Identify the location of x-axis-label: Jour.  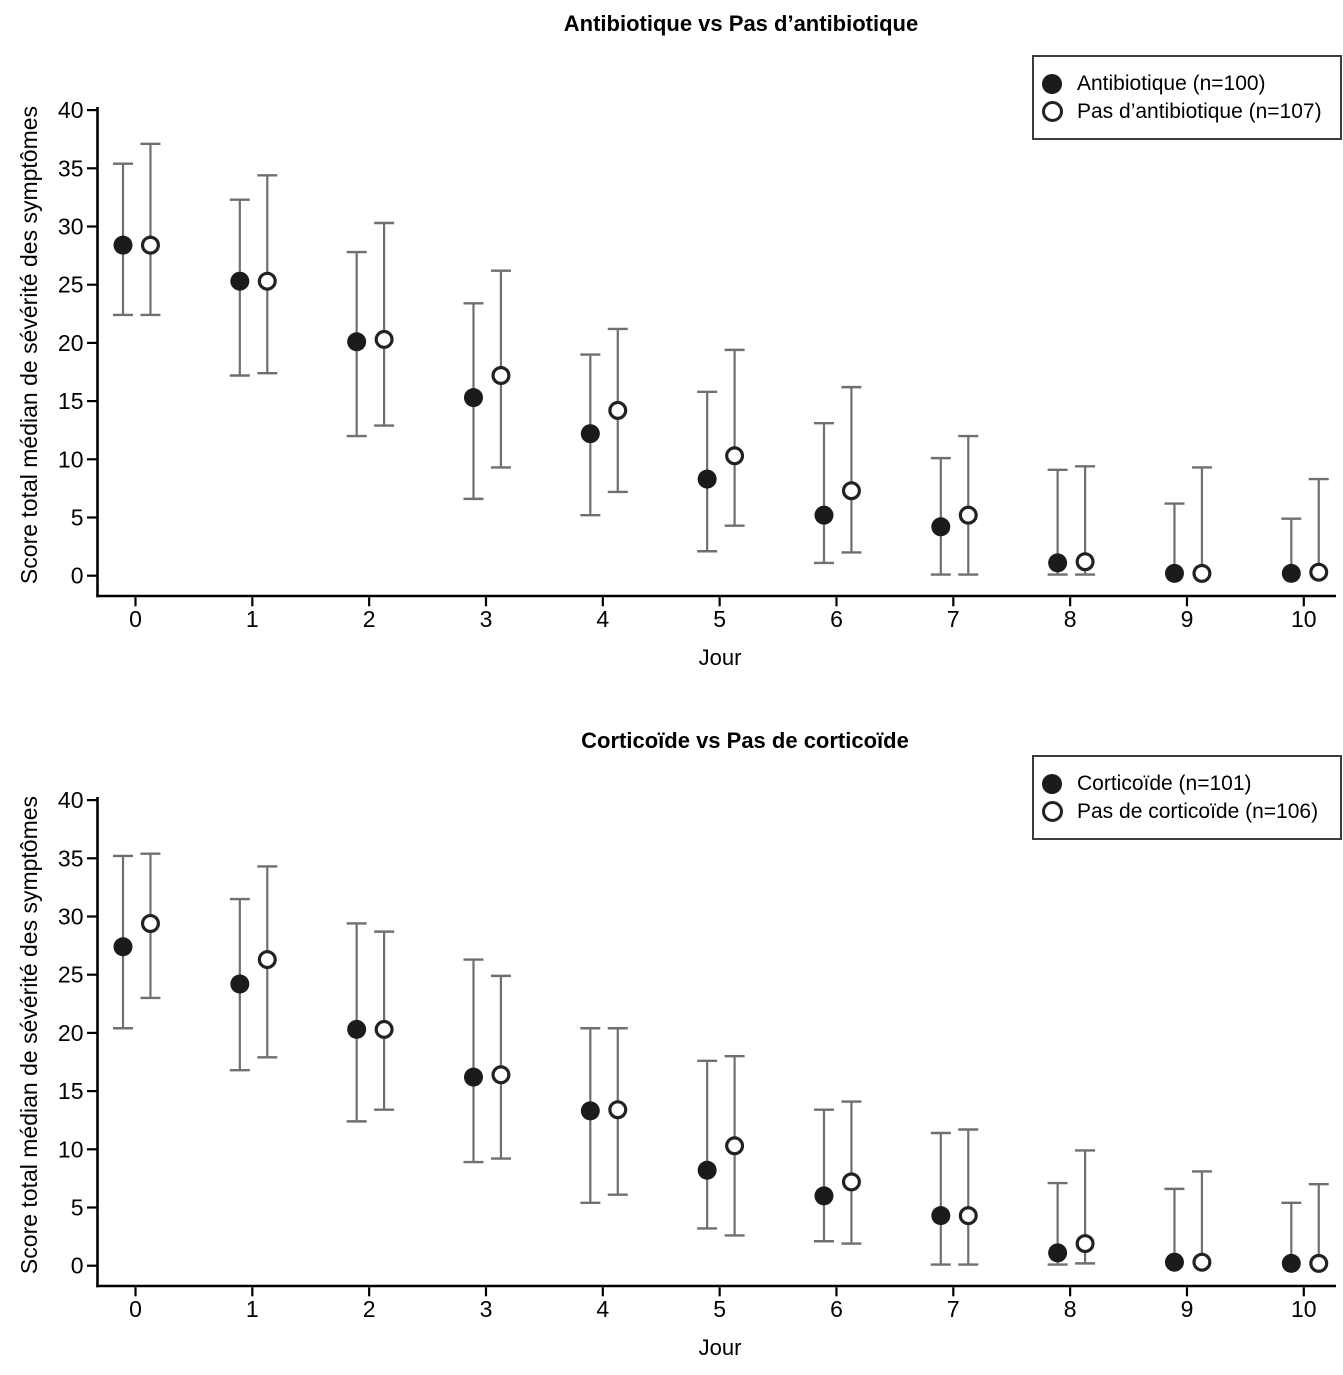
(720, 657).